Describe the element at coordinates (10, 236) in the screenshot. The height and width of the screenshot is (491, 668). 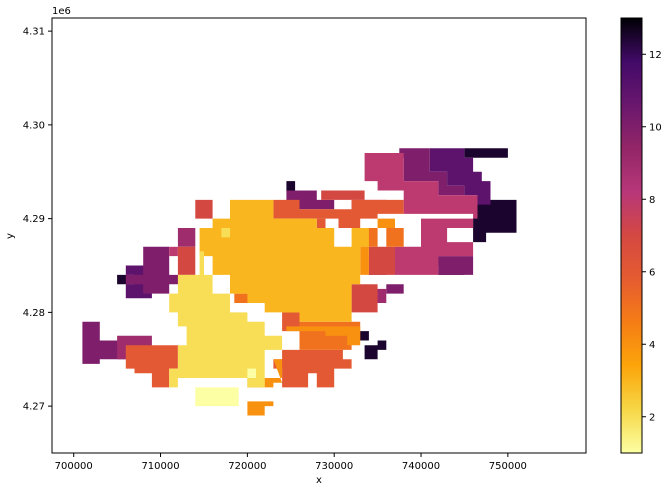
I see `y-axis-label: y` at that location.